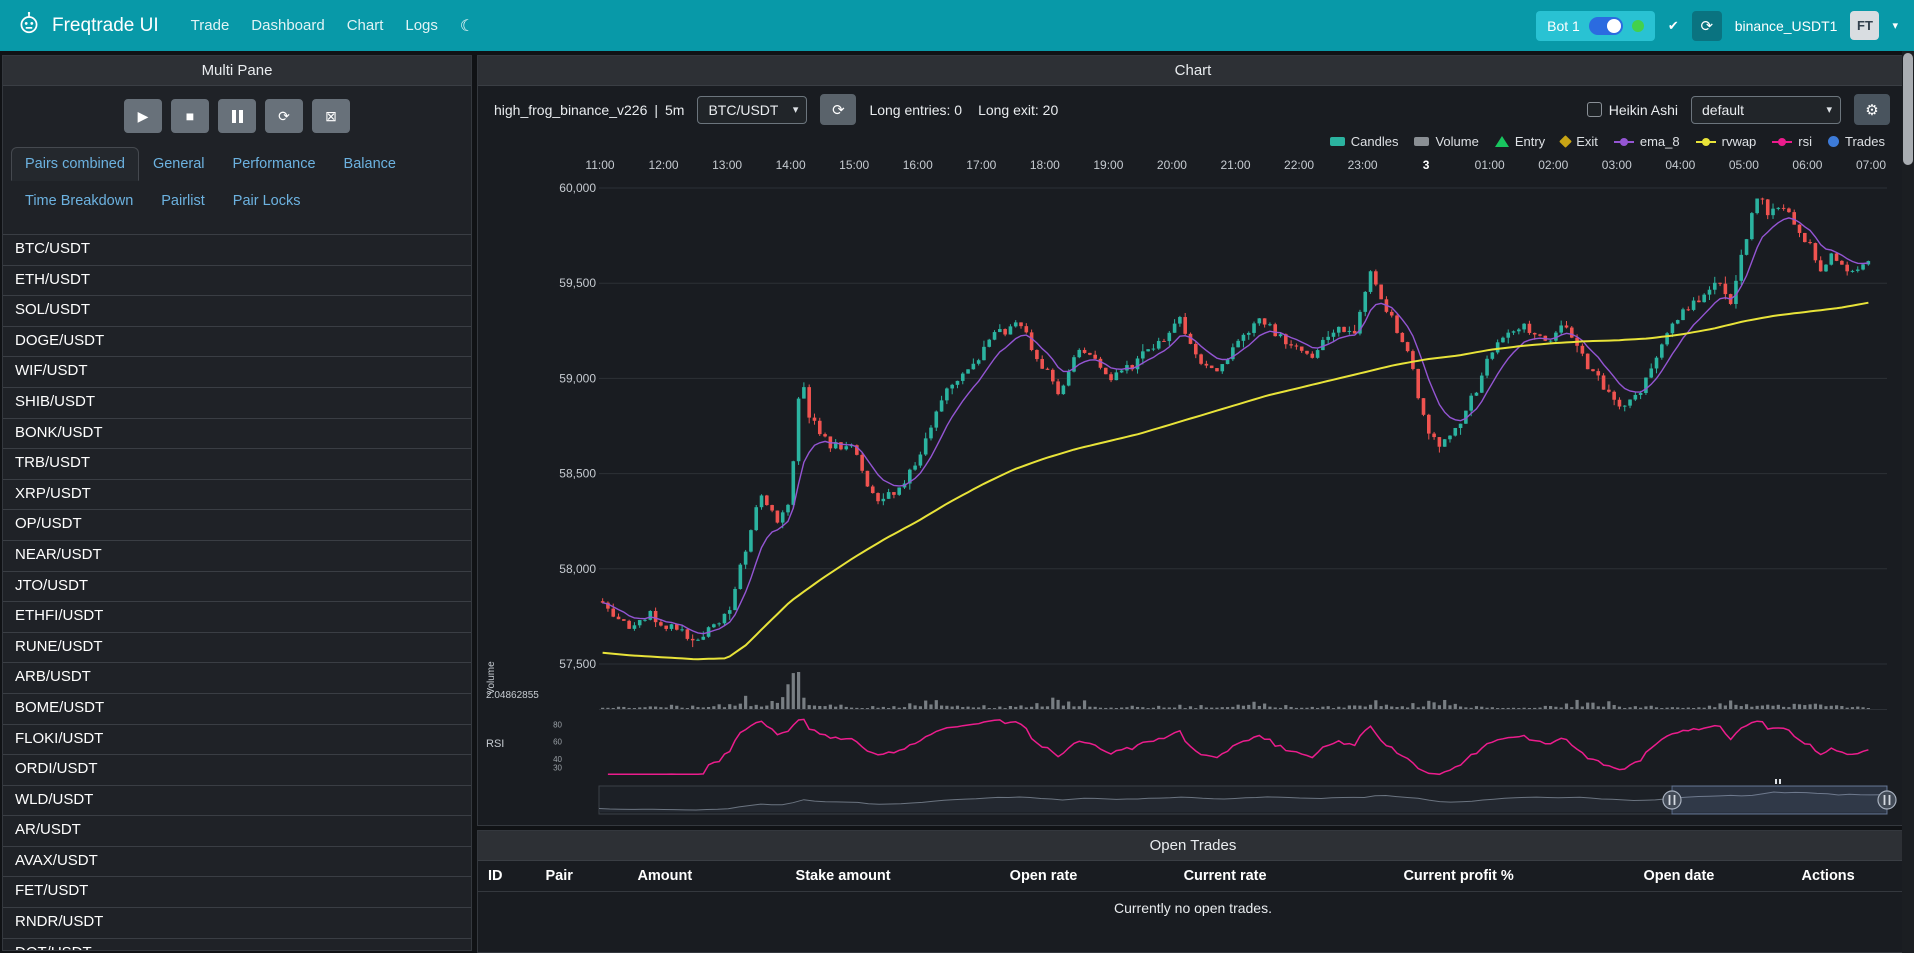 The width and height of the screenshot is (1914, 953). What do you see at coordinates (1865, 25) in the screenshot?
I see `avatar: FT` at bounding box center [1865, 25].